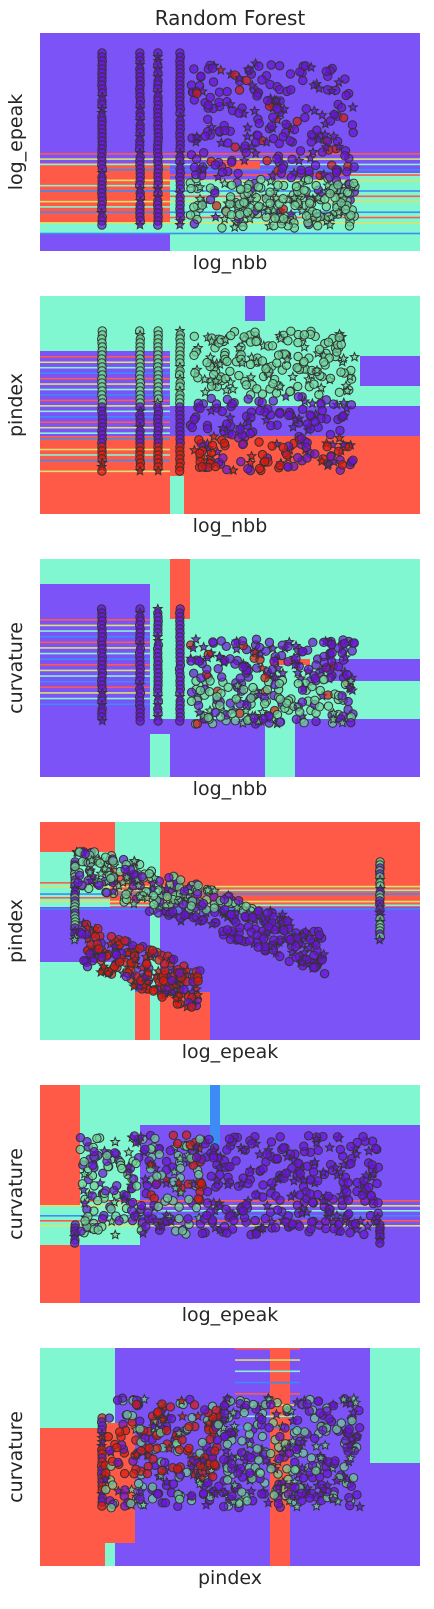 The width and height of the screenshot is (434, 1609). I want to click on y-axis-label-text: log_epeak, so click(16, 142).